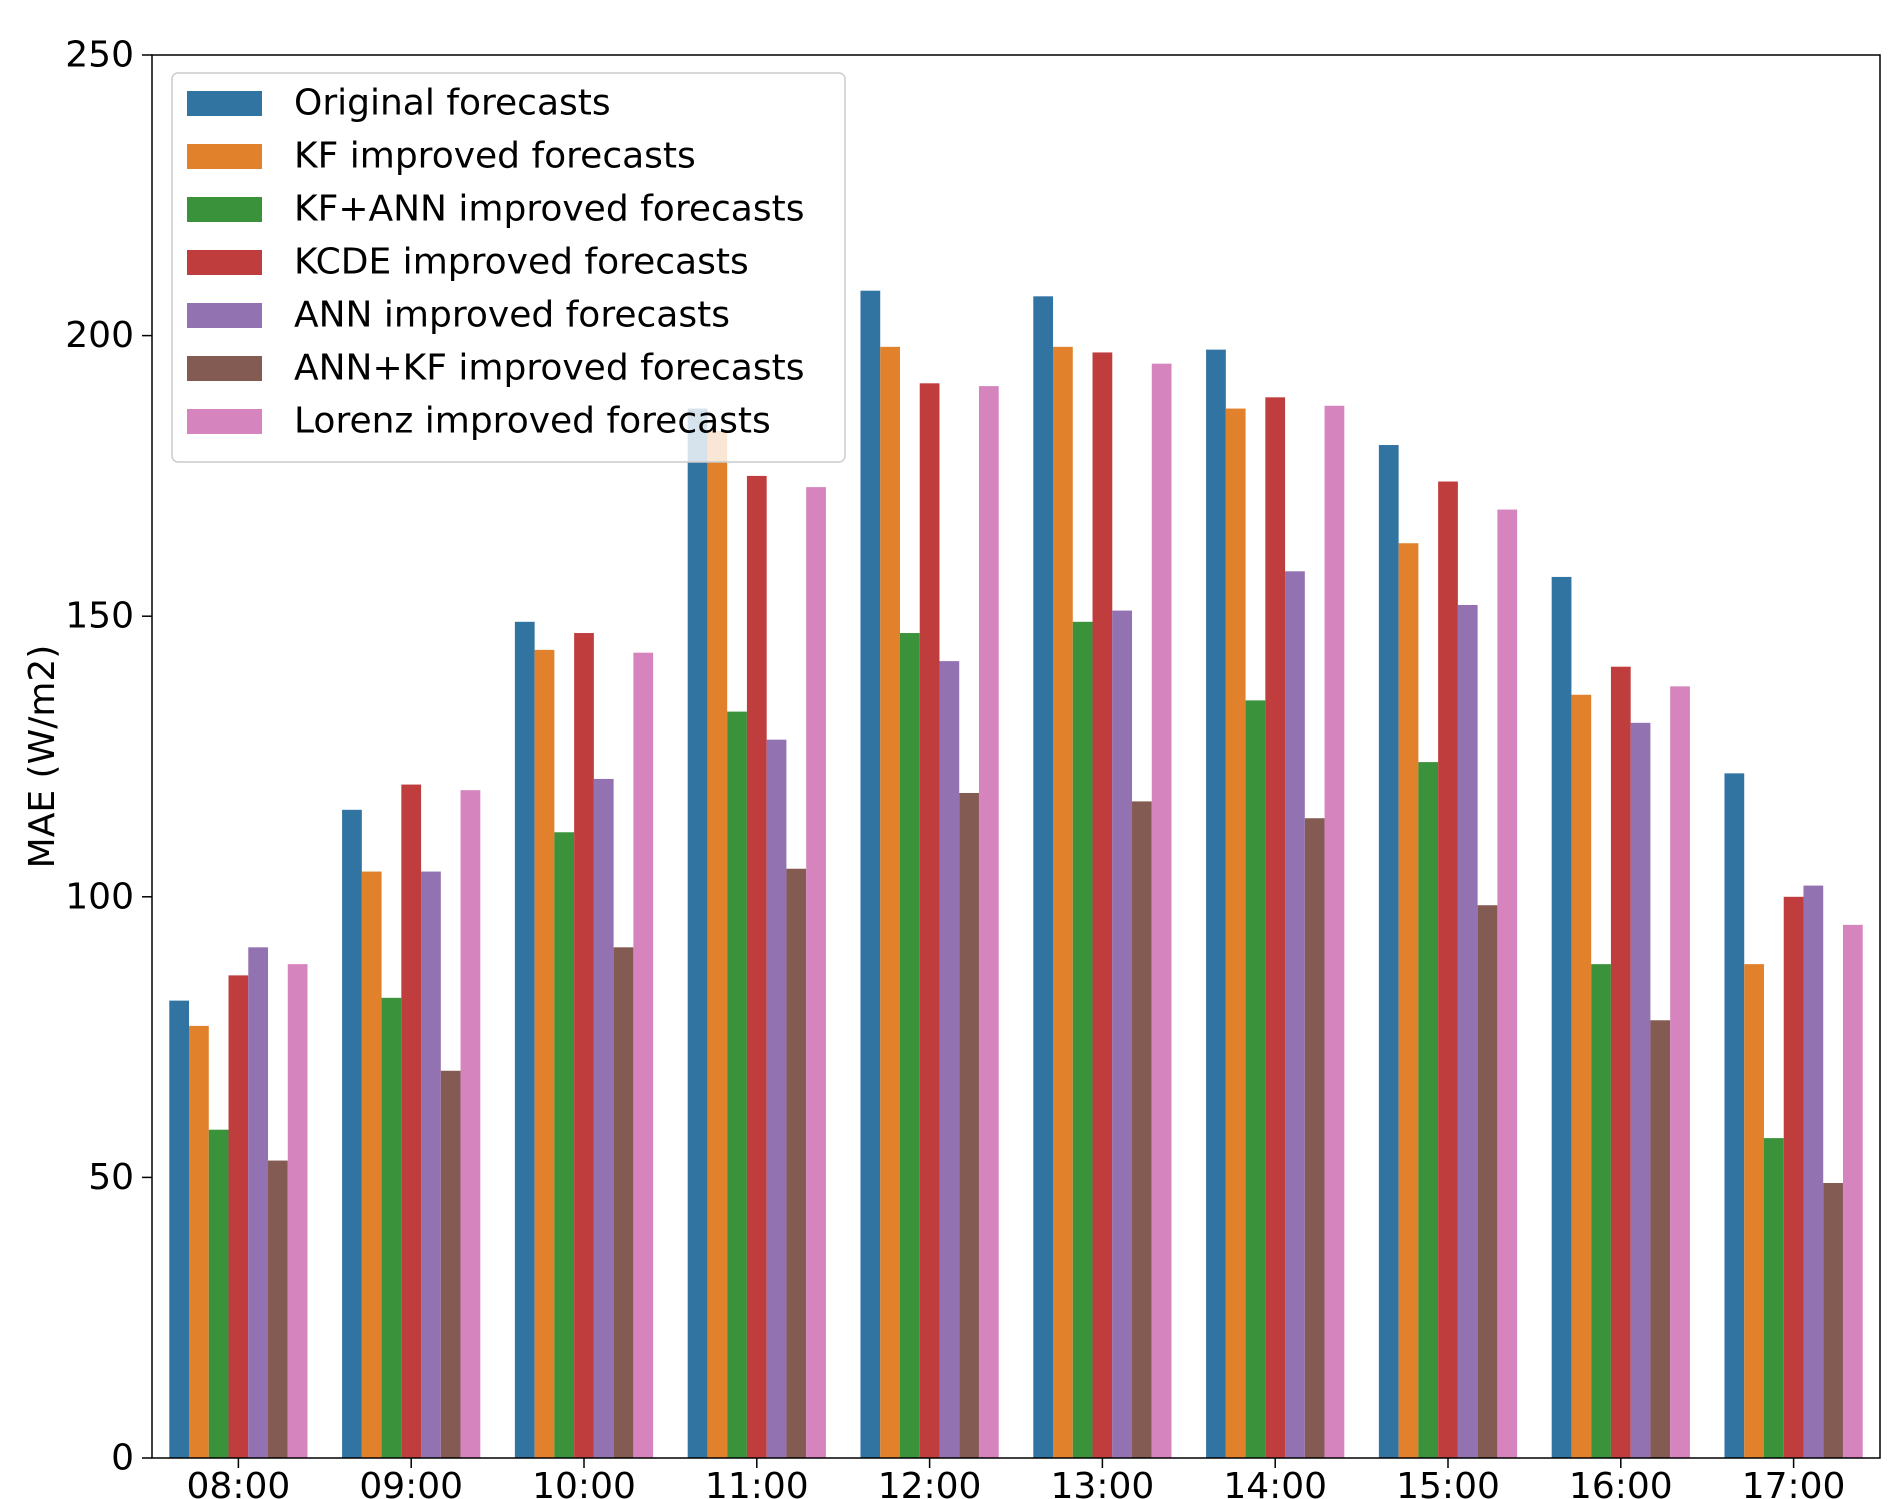 This screenshot has width=1903, height=1499. What do you see at coordinates (224, 368) in the screenshot?
I see `legend-swatch-ann-kf-improved-forecasts` at bounding box center [224, 368].